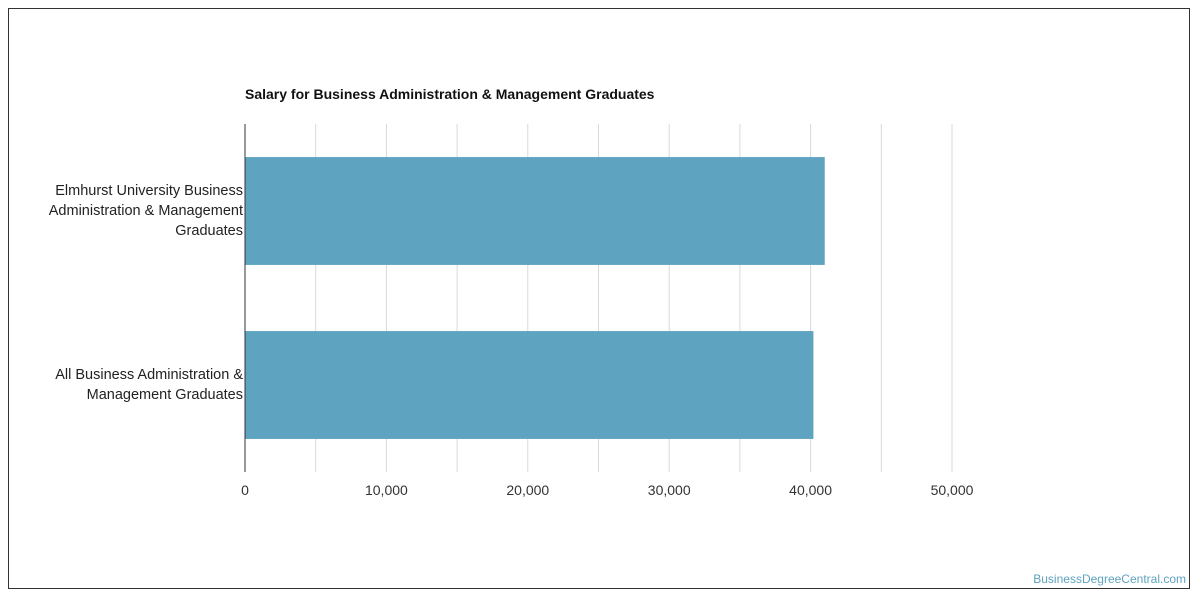 The width and height of the screenshot is (1200, 600). Describe the element at coordinates (1109, 579) in the screenshot. I see `site-credit-link: BusinessDegreeCentral.com` at that location.